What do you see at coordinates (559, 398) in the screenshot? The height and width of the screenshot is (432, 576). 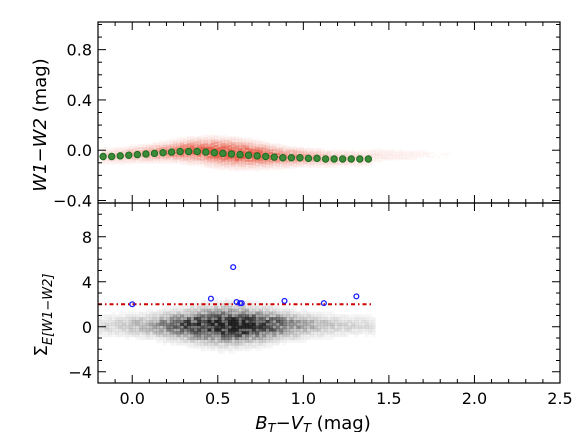 I see `x-tick-label: 2.5` at bounding box center [559, 398].